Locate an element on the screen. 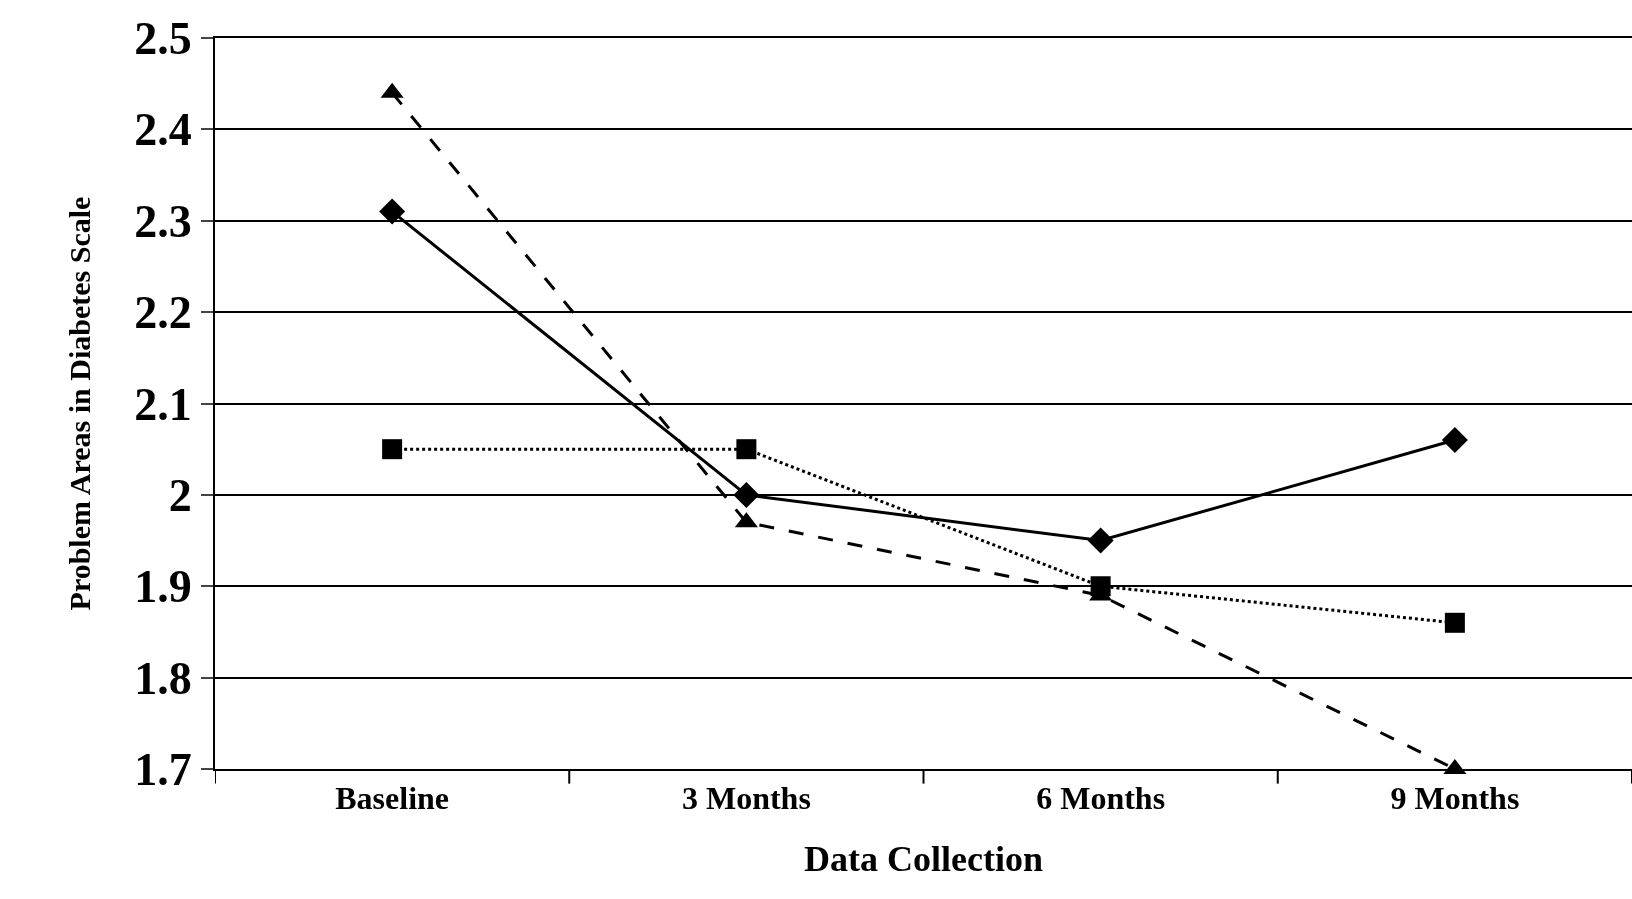 This screenshot has height=899, width=1632. y-tick-label: 2.2 is located at coordinates (163, 313).